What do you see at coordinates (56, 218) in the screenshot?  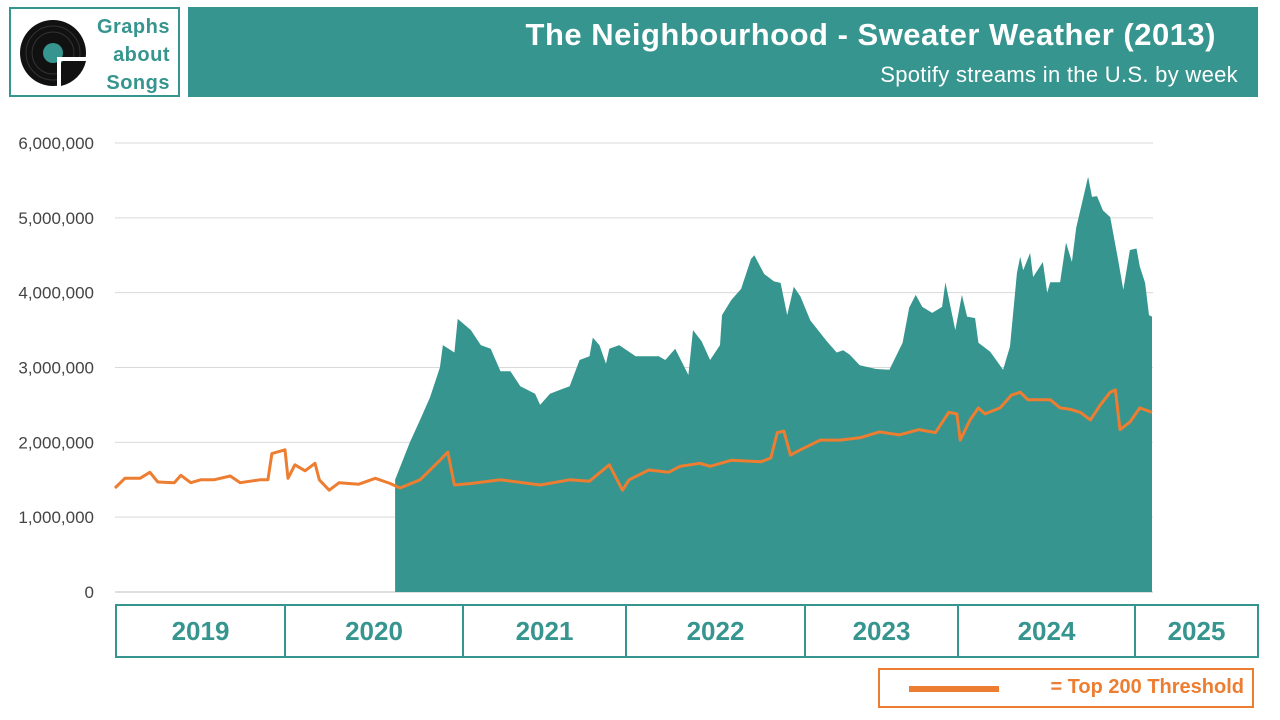 I see `y-tick-label: 5,000,000` at bounding box center [56, 218].